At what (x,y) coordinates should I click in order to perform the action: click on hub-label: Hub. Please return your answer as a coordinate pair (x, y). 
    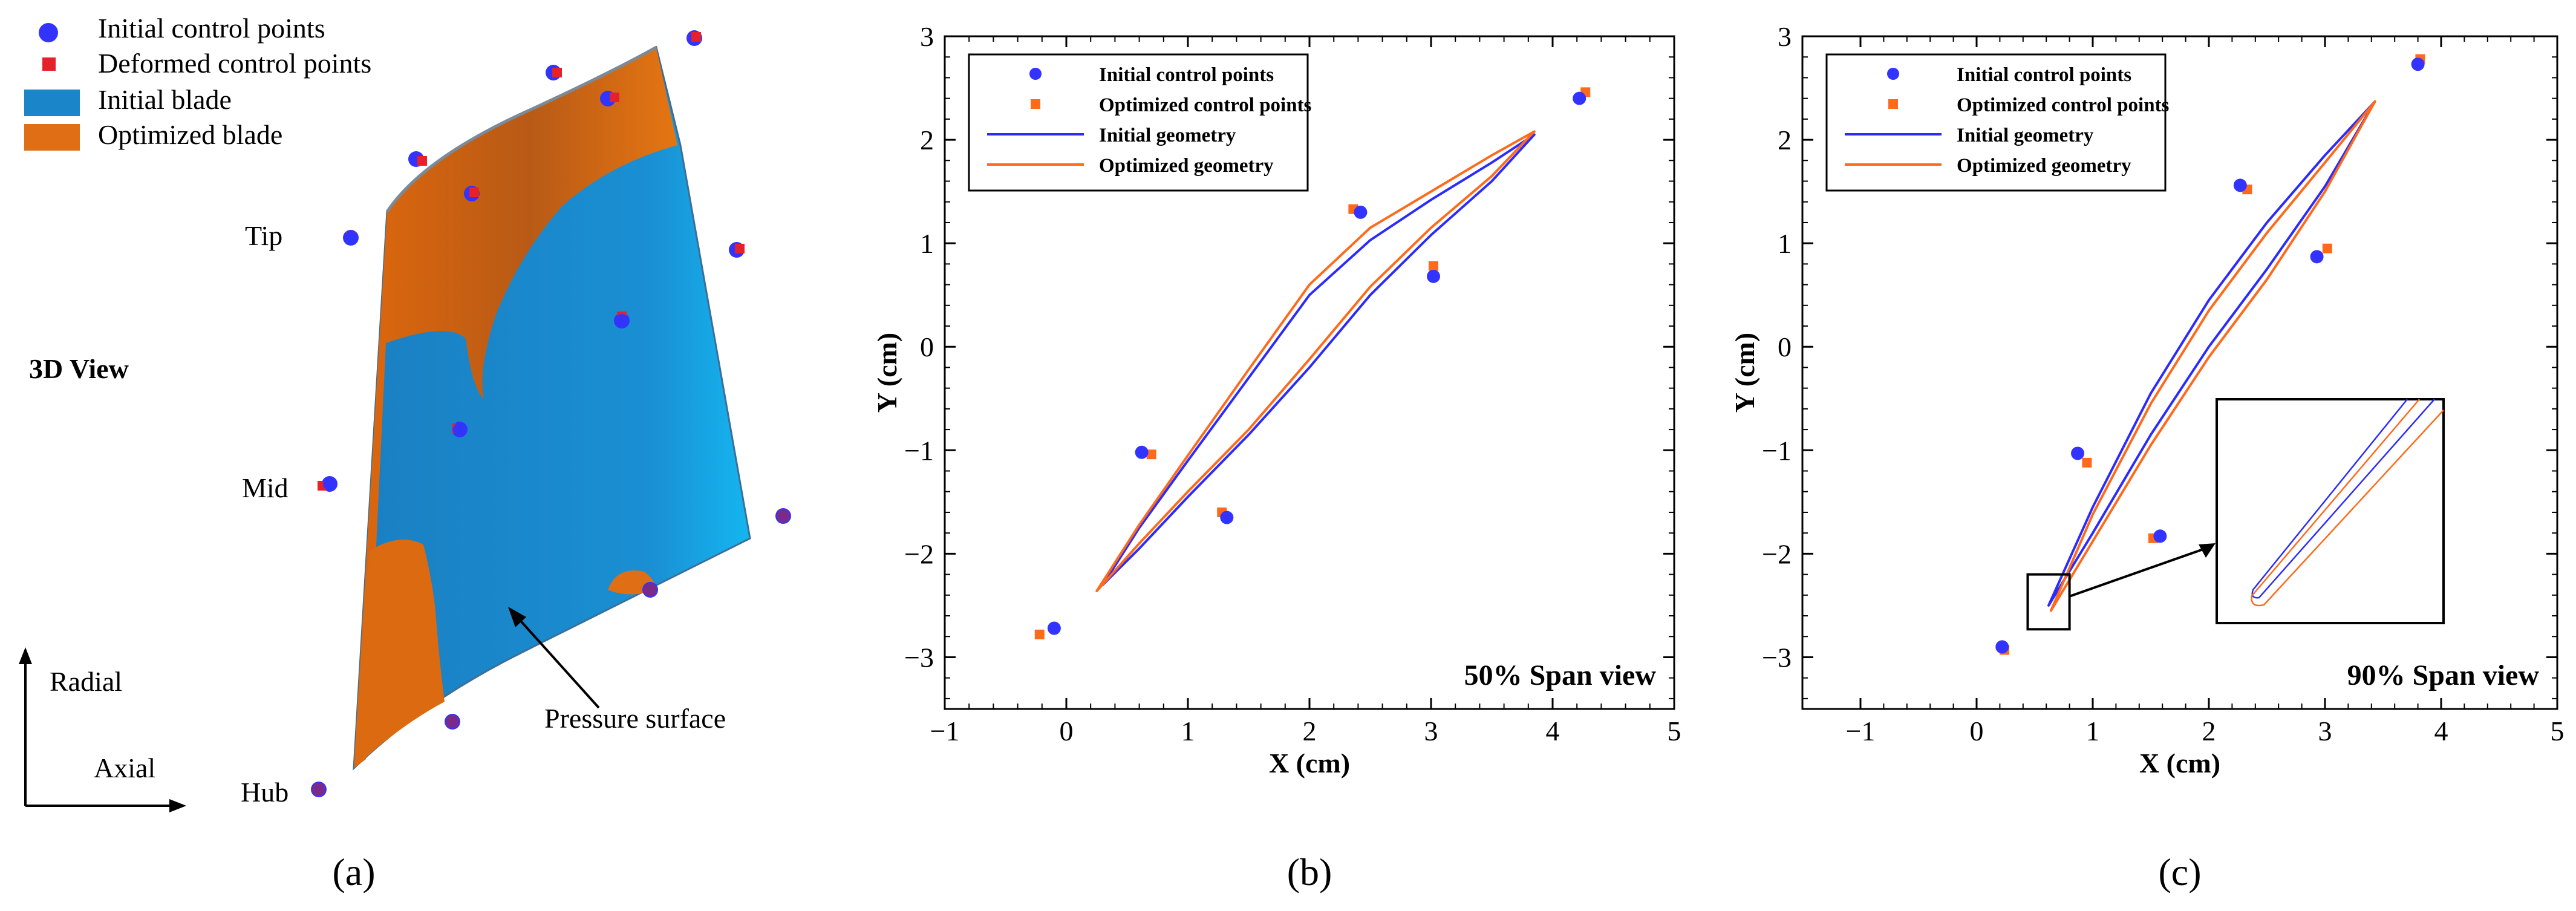
    Looking at the image, I should click on (265, 792).